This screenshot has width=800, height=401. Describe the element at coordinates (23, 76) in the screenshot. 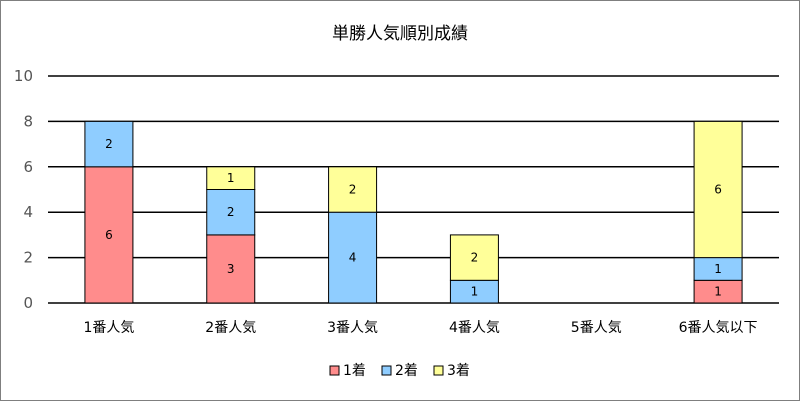

I see `y-tick-label: 10` at that location.